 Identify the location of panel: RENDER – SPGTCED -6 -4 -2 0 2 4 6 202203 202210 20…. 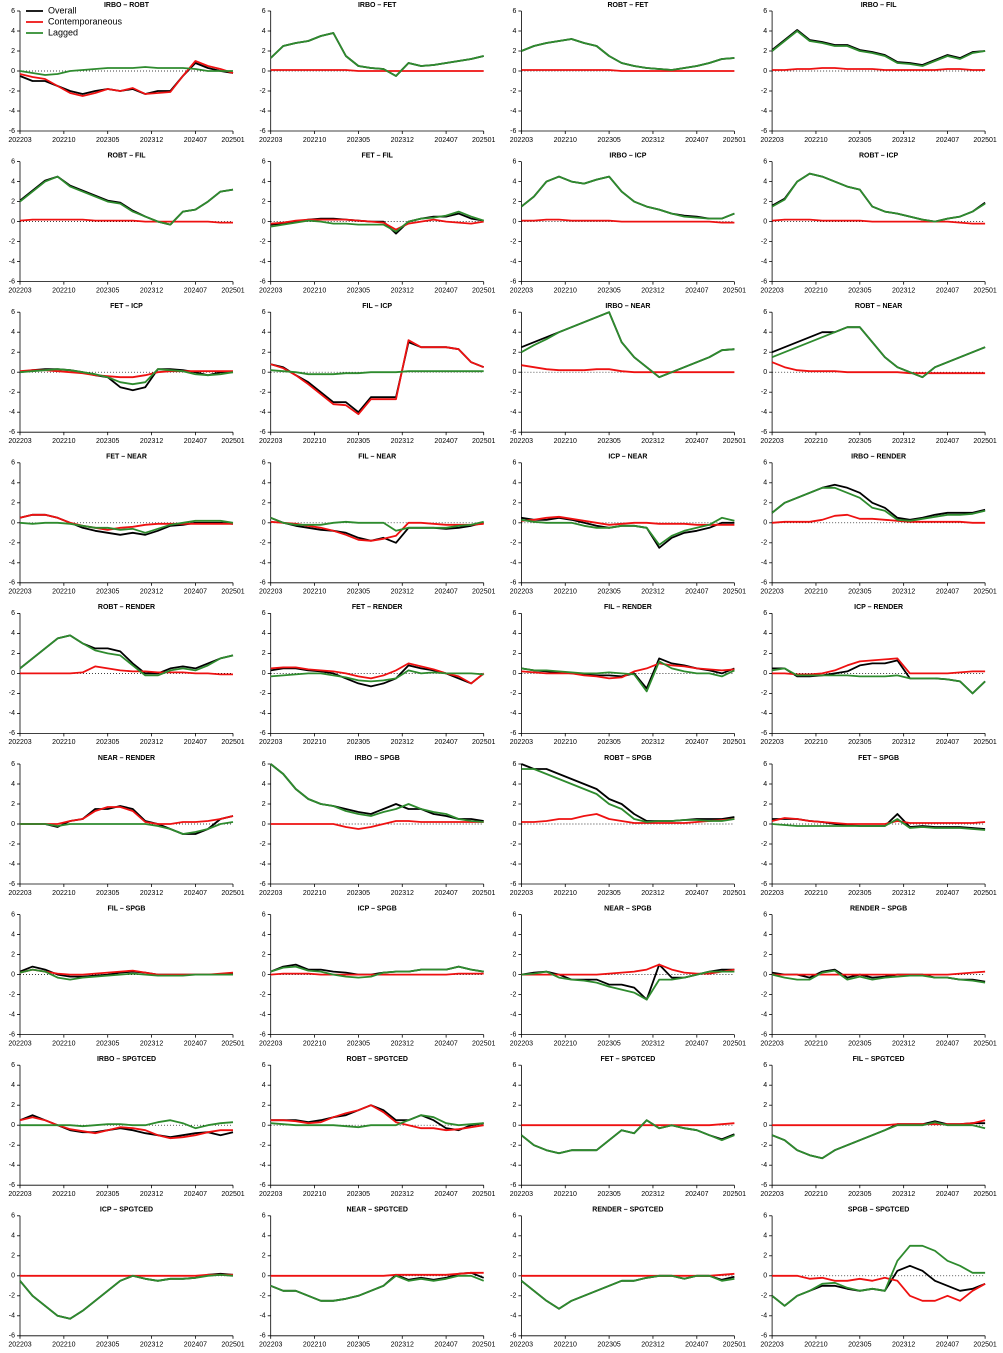
(628, 1278).